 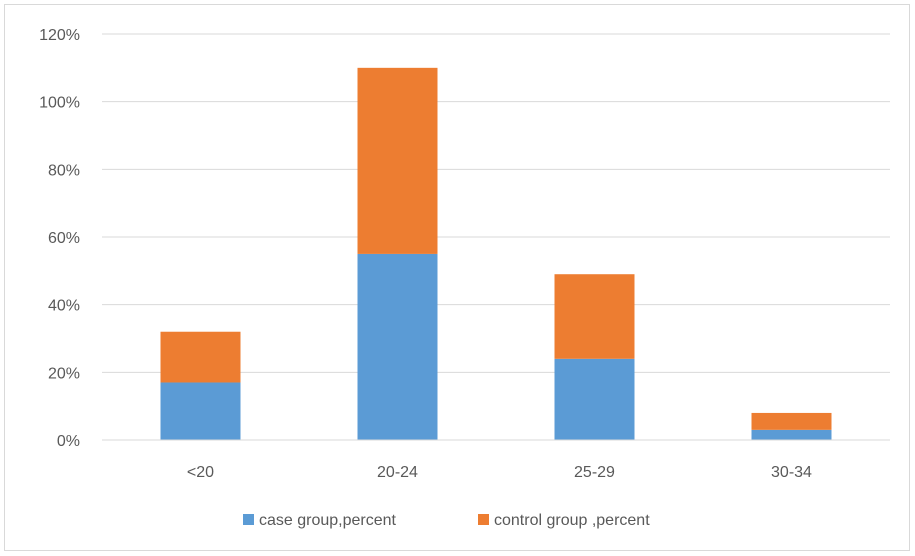 I want to click on x-tick-label: 30-34, so click(x=791, y=472).